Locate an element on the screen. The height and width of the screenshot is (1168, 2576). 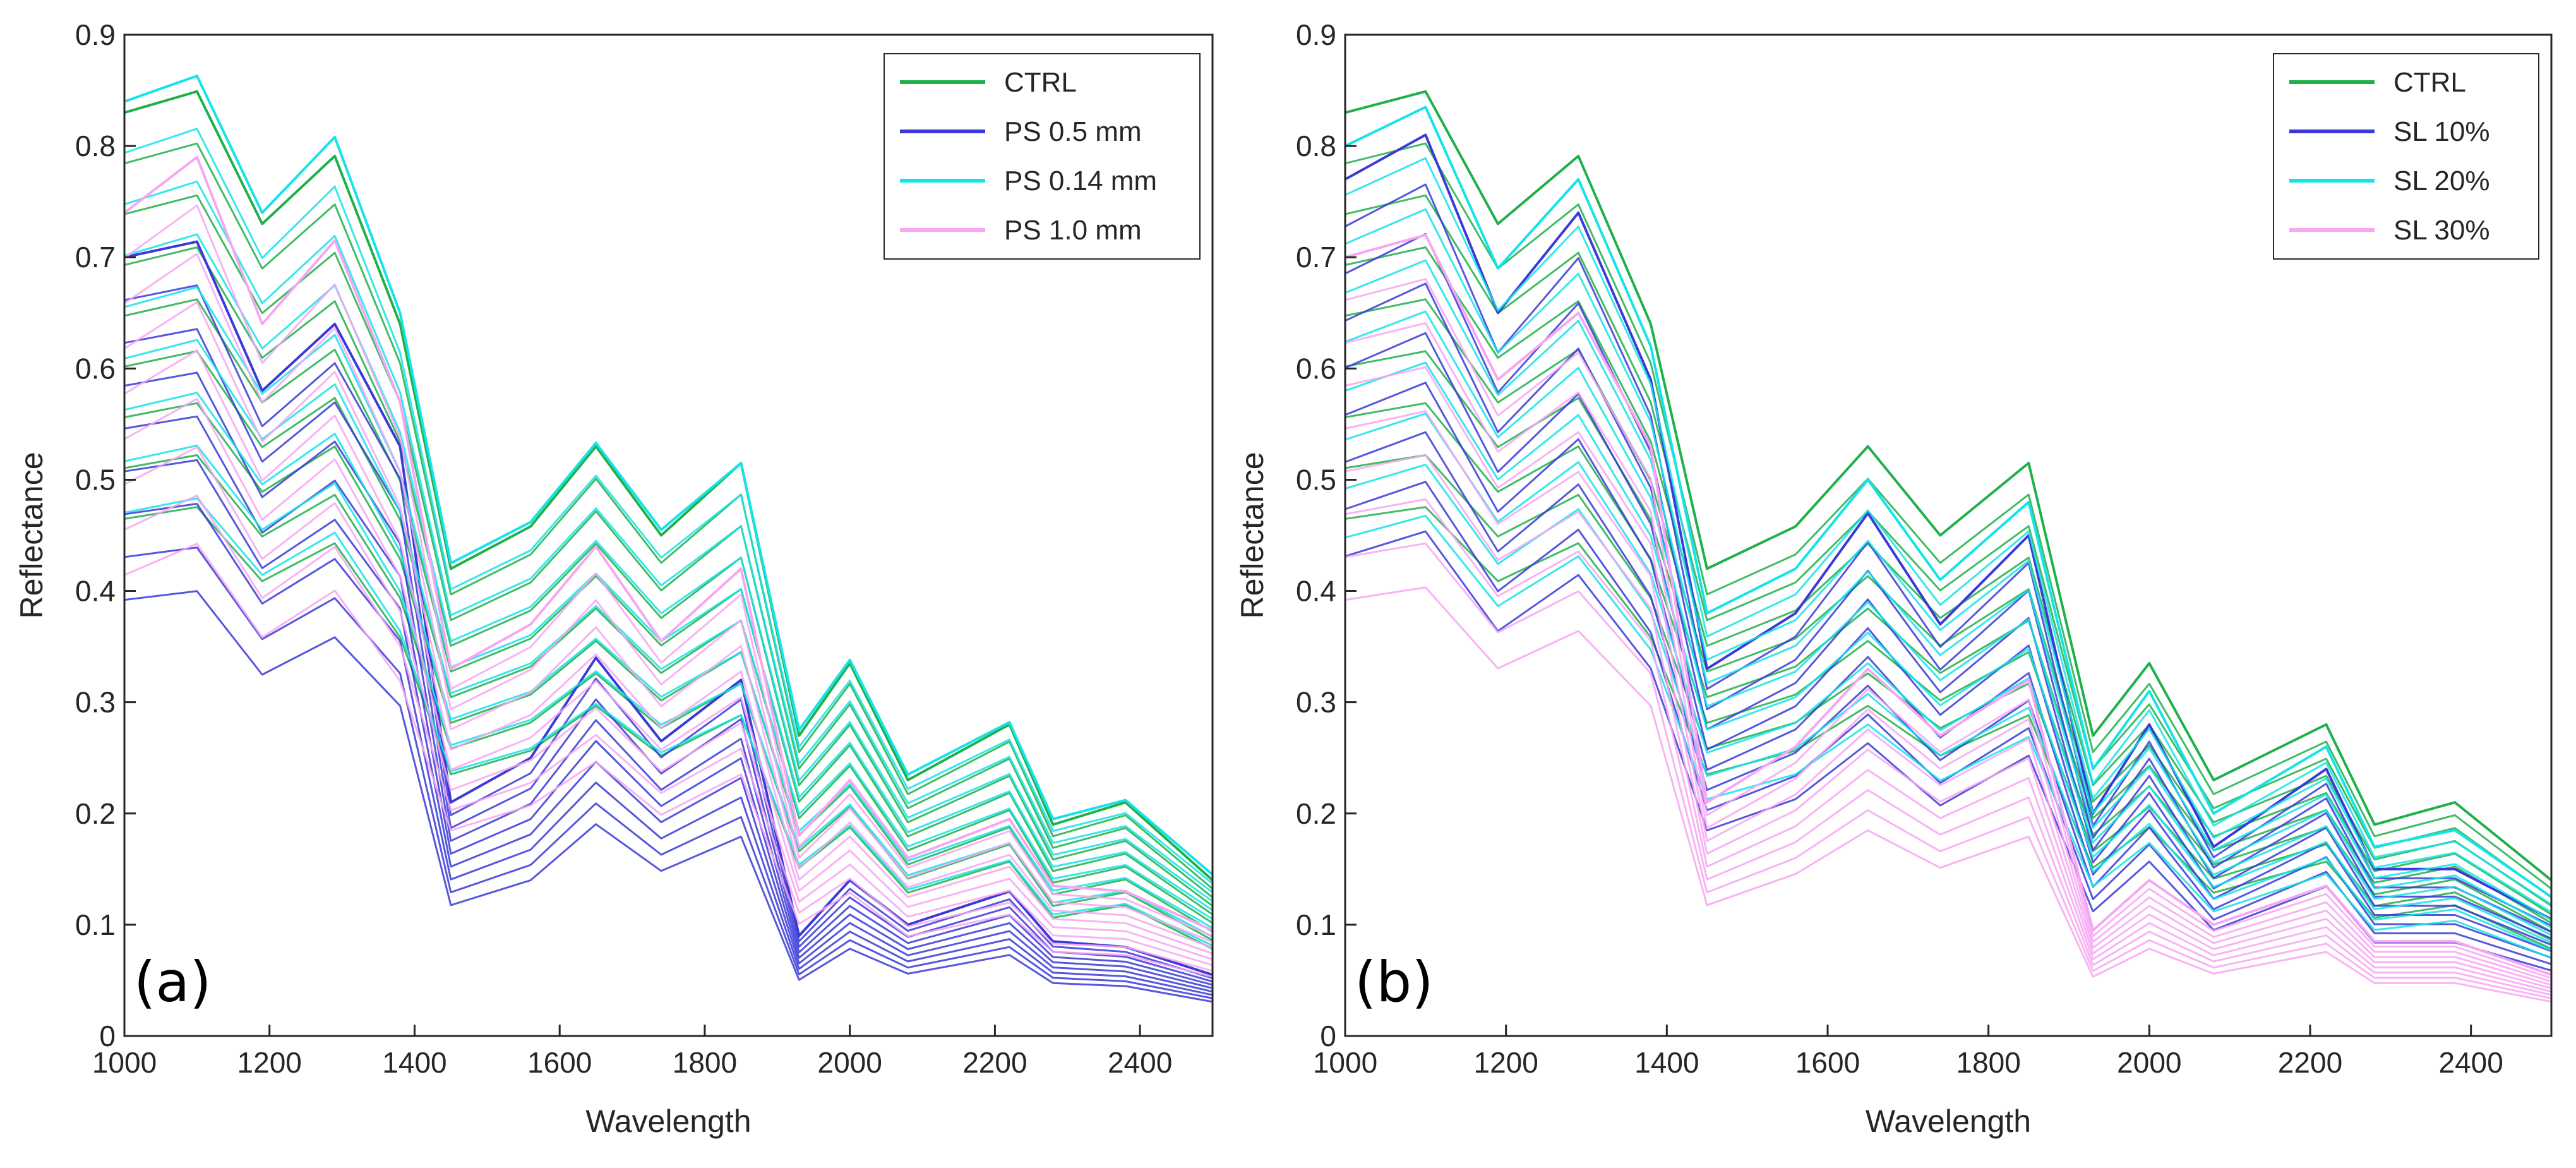
legend-item: PS 0.5 mm is located at coordinates (1021, 132).